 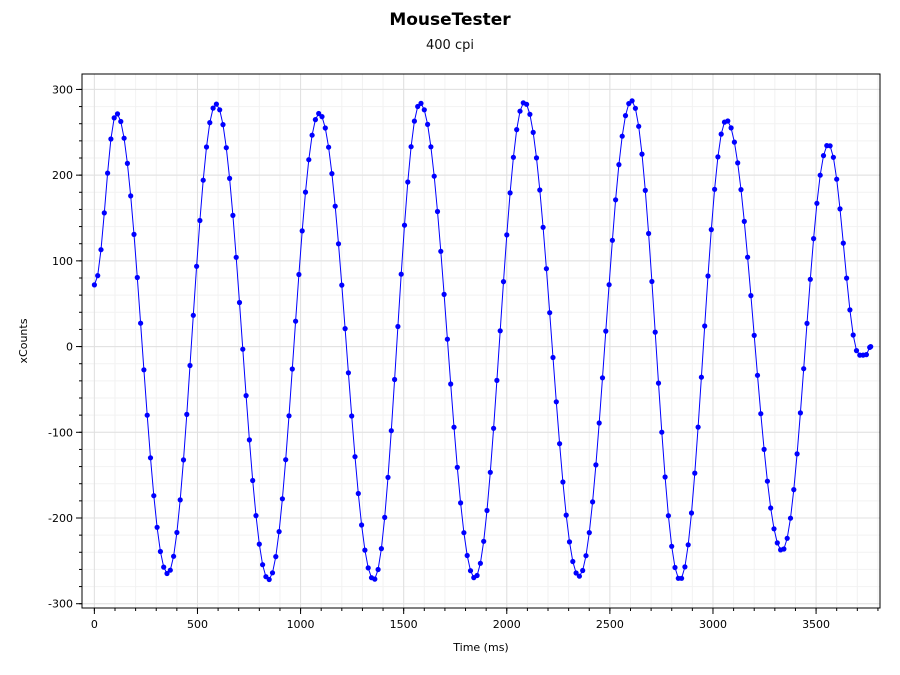 I want to click on chart-subtitle: 400 cpi, so click(x=450, y=45).